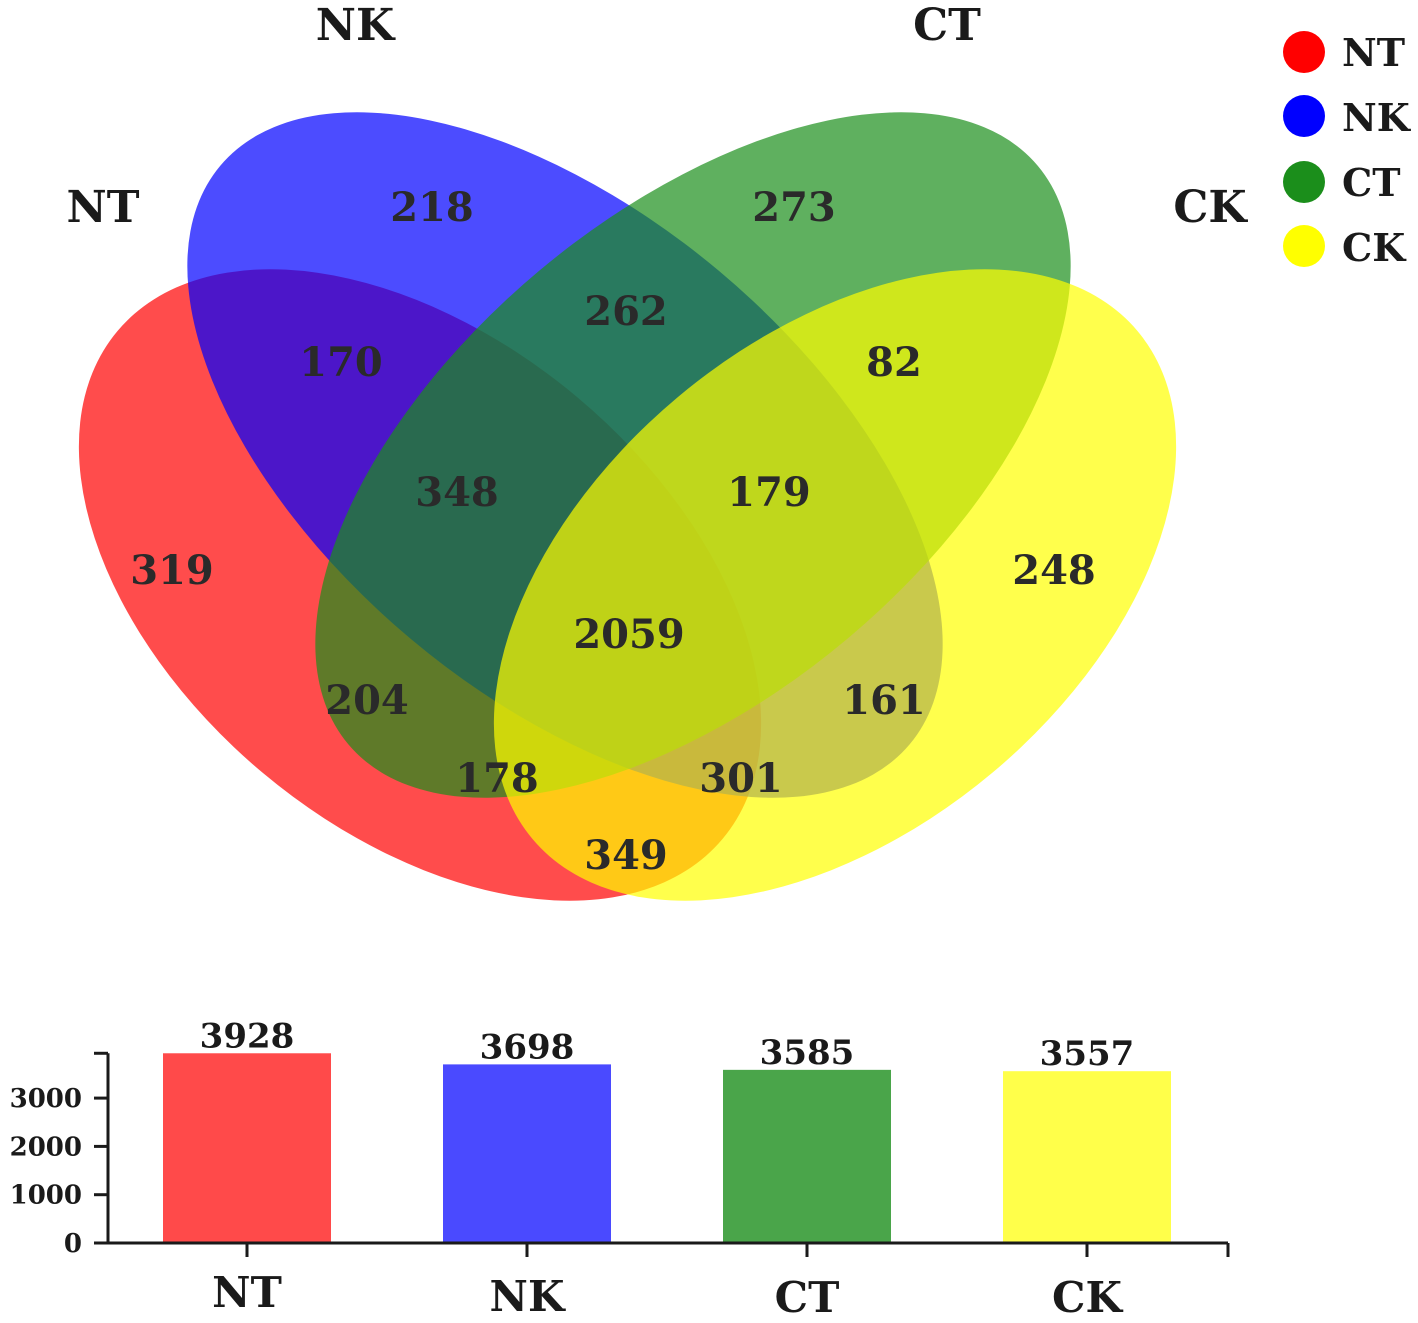 The width and height of the screenshot is (1418, 1323). Describe the element at coordinates (1087, 1054) in the screenshot. I see `bar-value-ck: 3557` at that location.